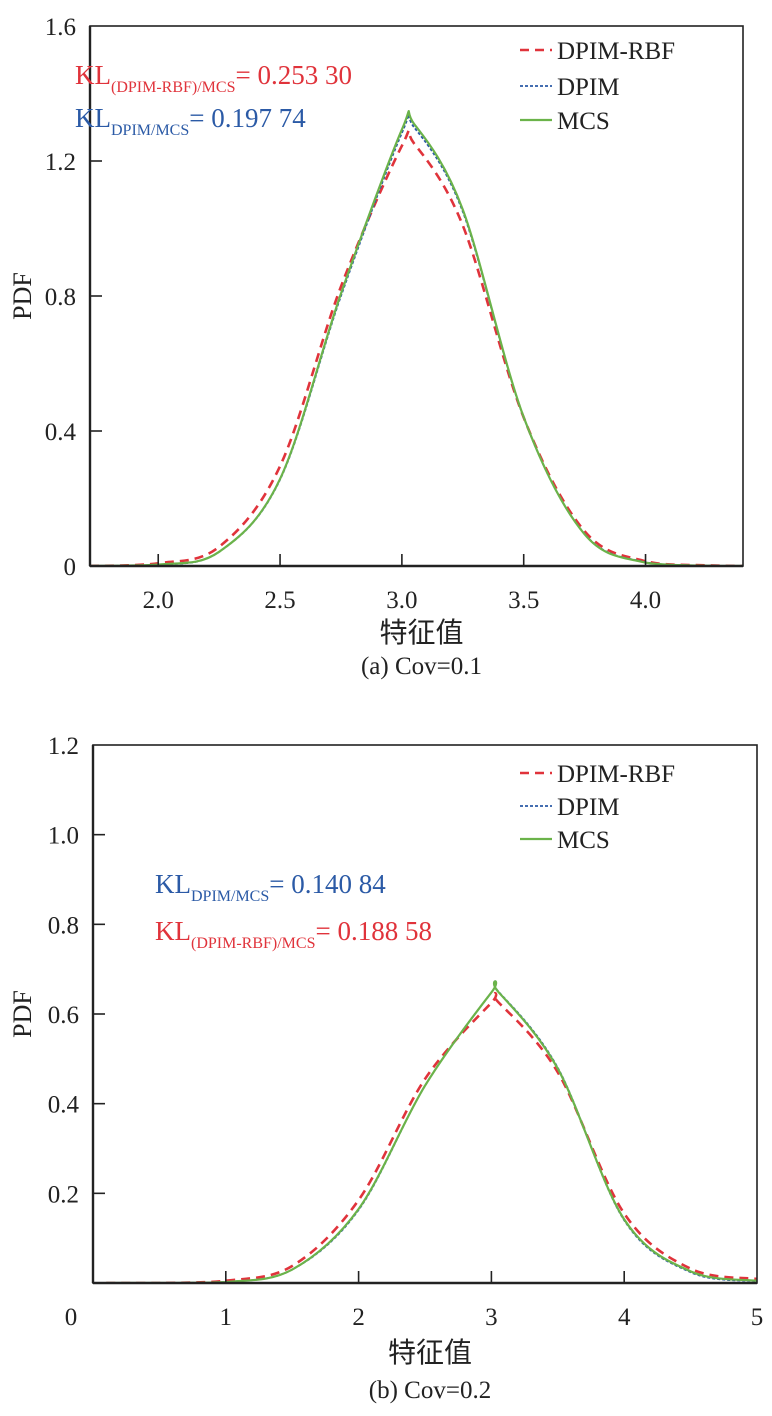  Describe the element at coordinates (430, 1390) in the screenshot. I see `chart-caption: (b) Cov=0.2` at that location.